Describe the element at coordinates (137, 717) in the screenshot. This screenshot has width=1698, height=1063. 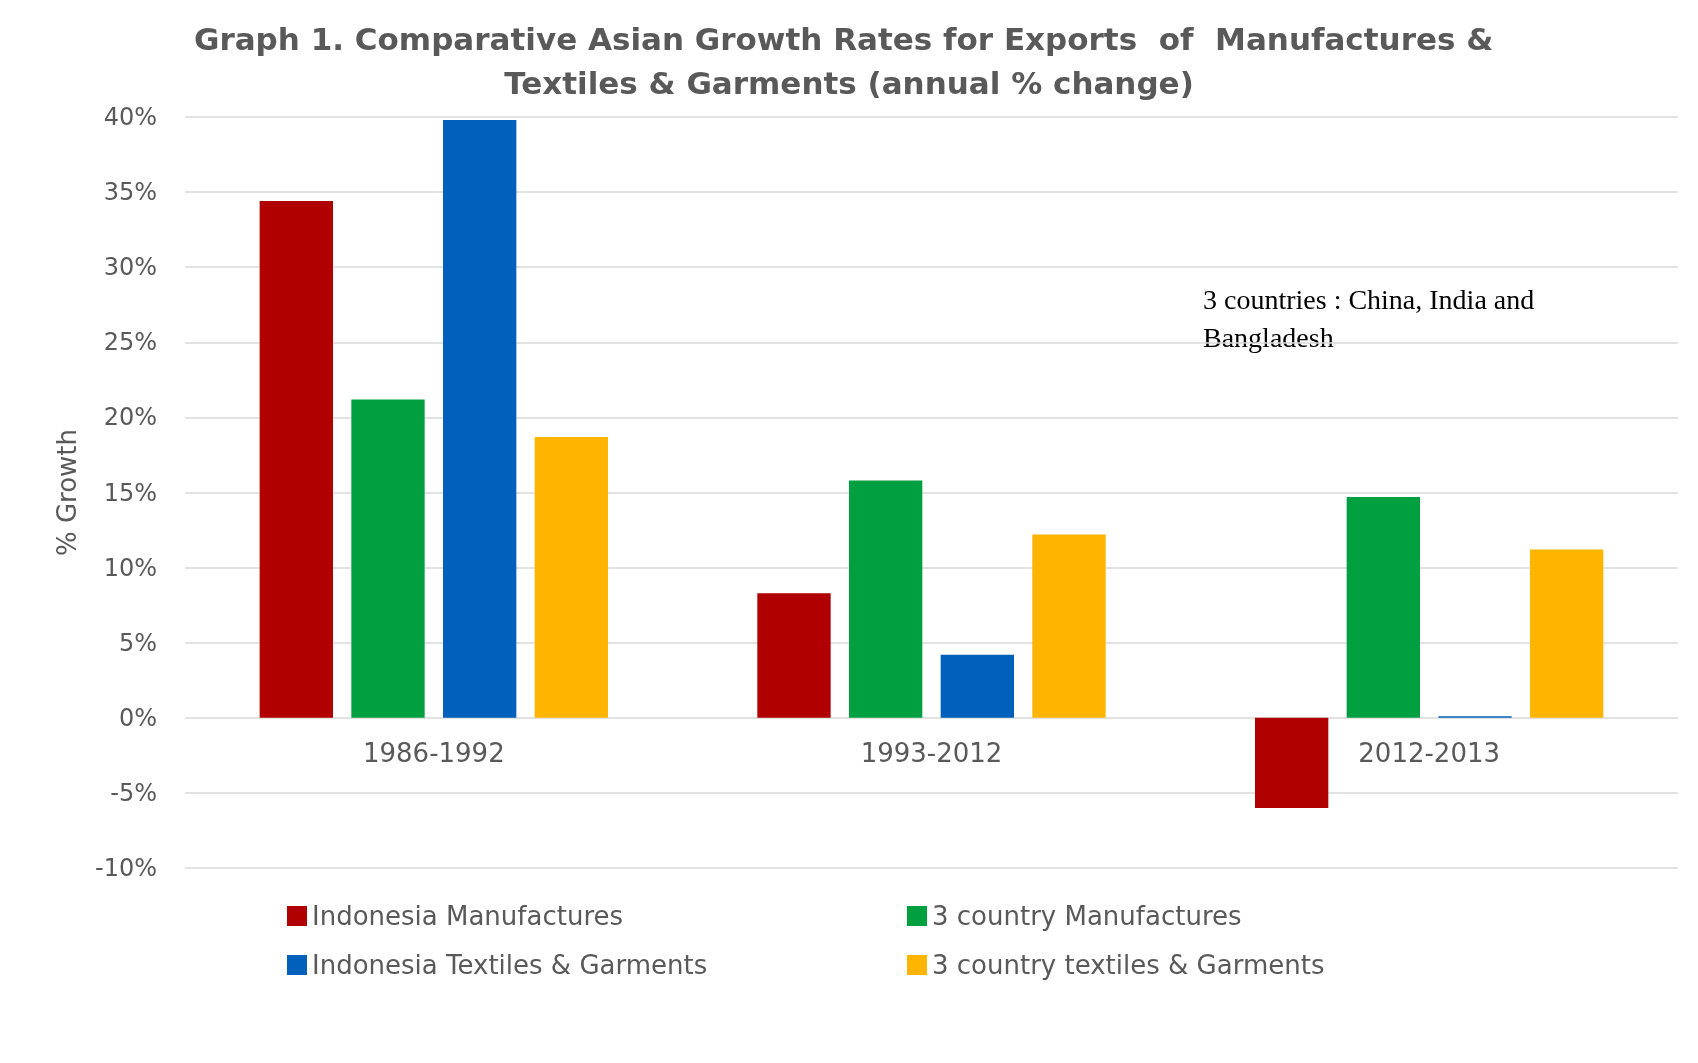
I see `y-tick-label: 0%` at that location.